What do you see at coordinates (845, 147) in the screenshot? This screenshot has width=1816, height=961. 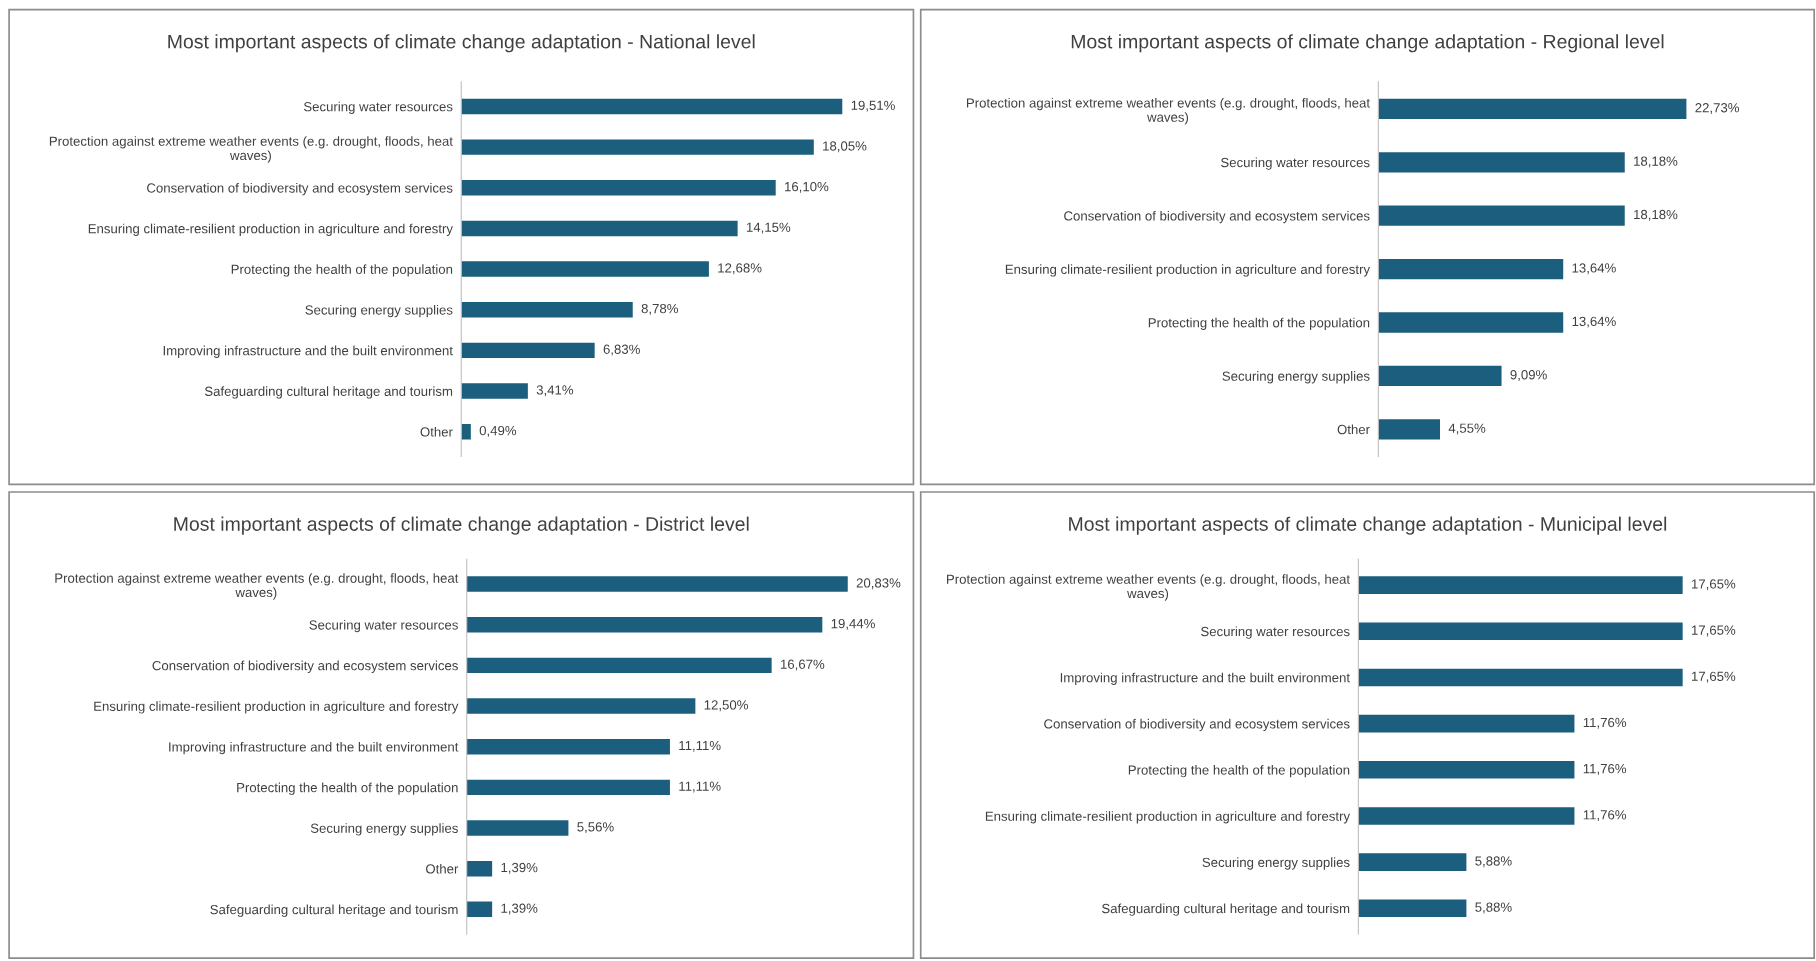 I see `data-label: 18,05%` at bounding box center [845, 147].